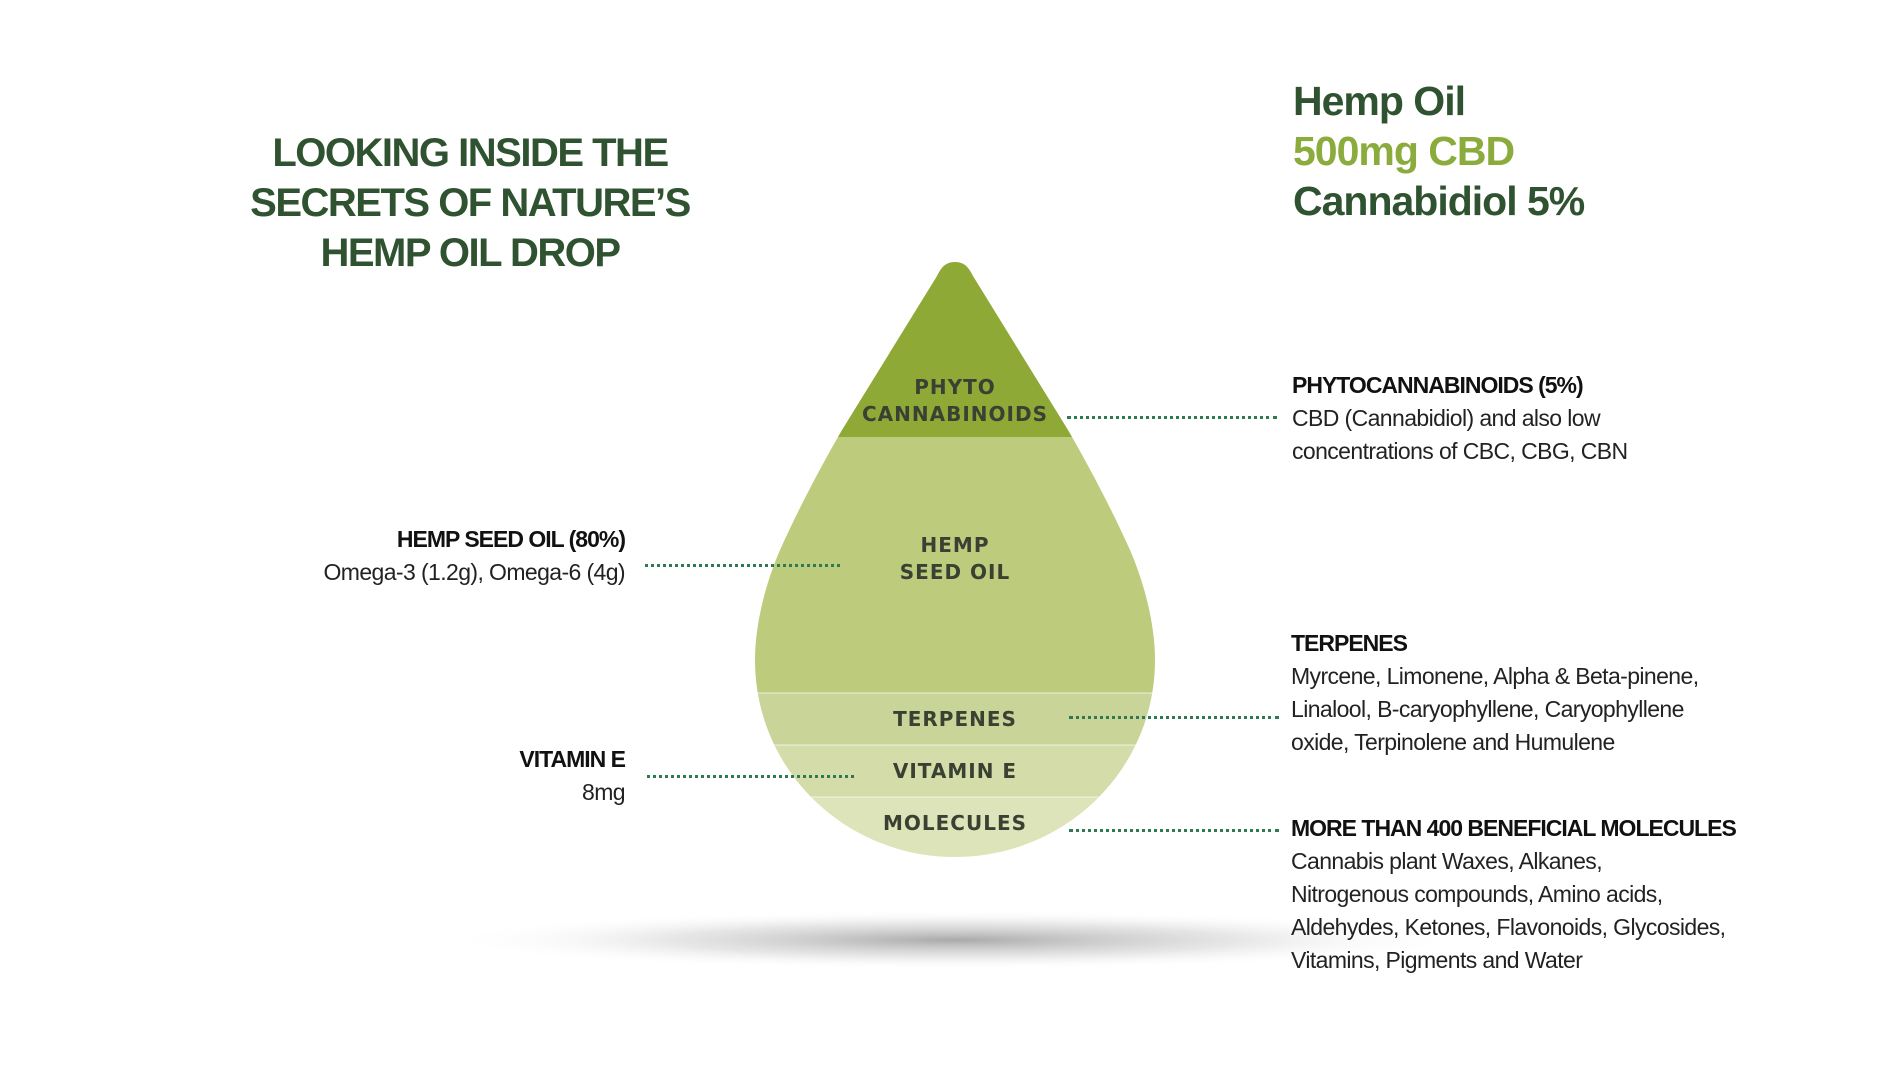 The height and width of the screenshot is (1071, 1900). What do you see at coordinates (955, 823) in the screenshot?
I see `drop-label-molecules: MOLECULES` at bounding box center [955, 823].